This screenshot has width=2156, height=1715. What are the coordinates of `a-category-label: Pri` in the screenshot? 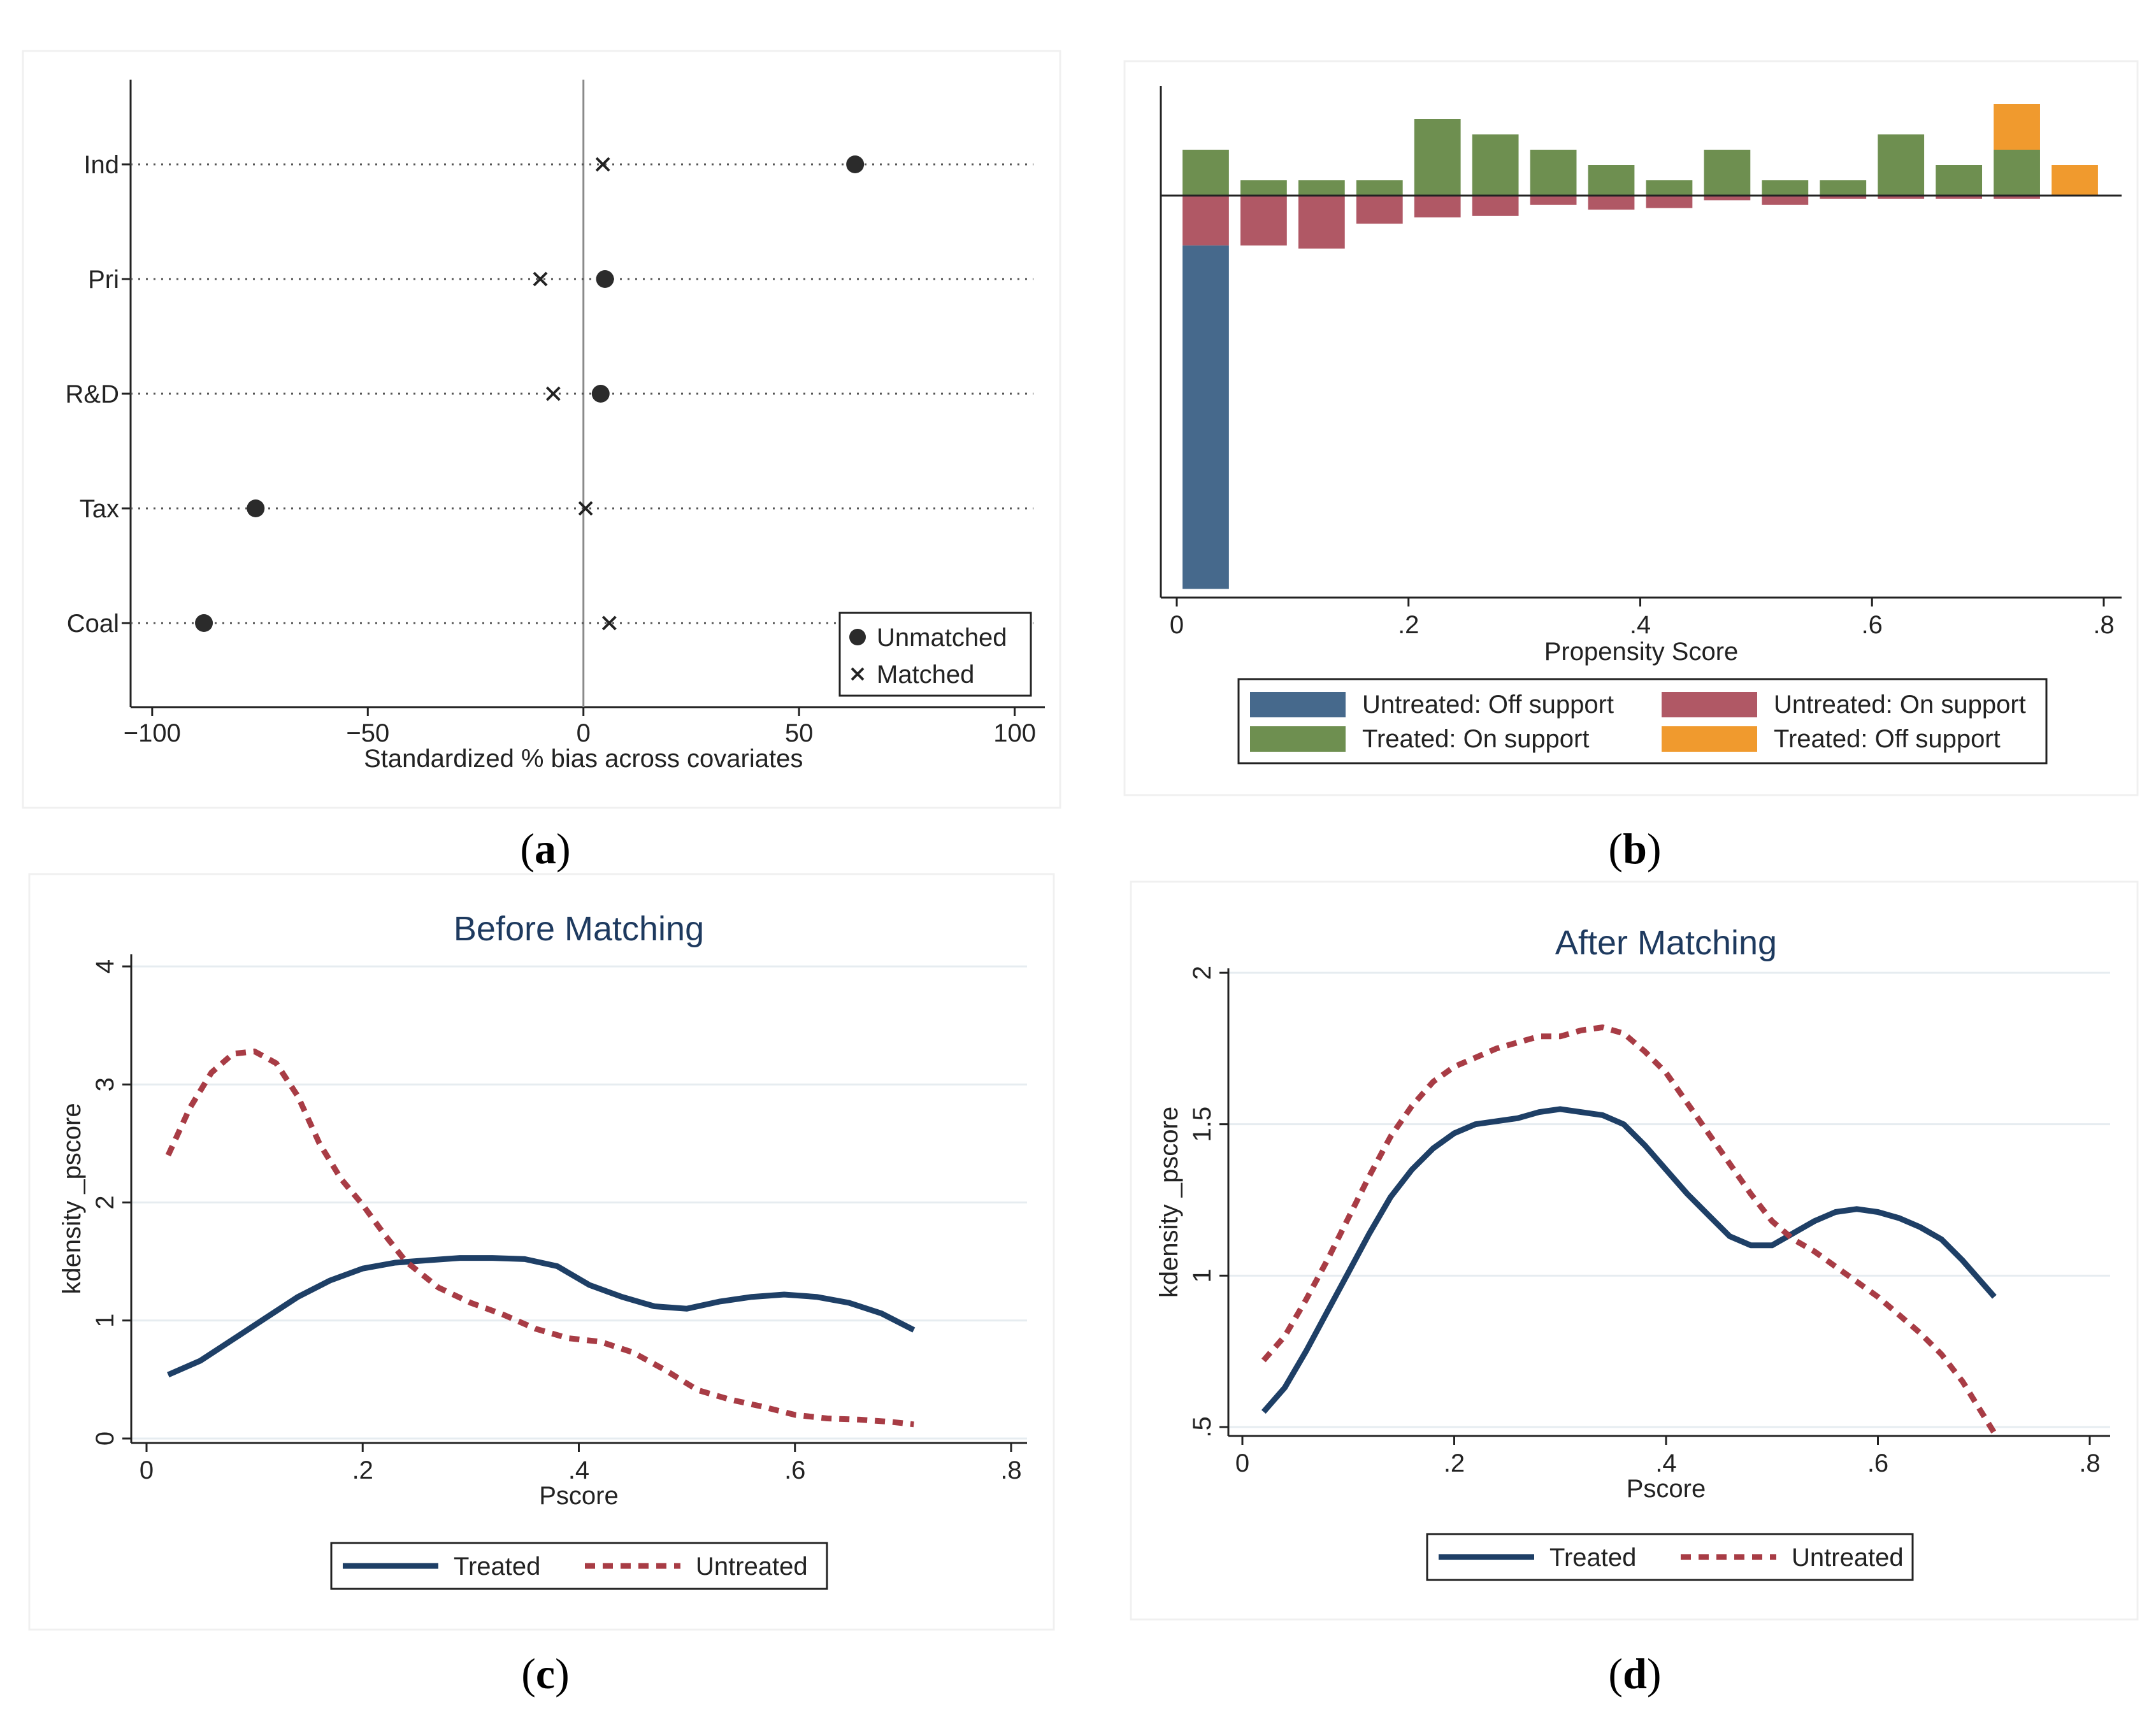 It's located at (103, 280).